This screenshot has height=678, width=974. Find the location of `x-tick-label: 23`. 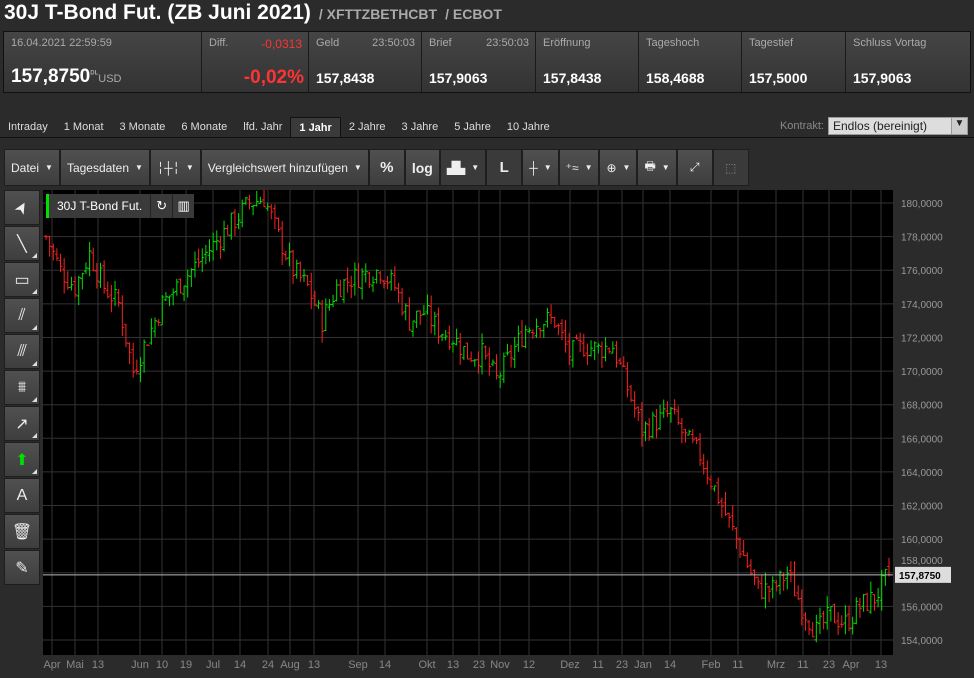

x-tick-label: 23 is located at coordinates (829, 665).